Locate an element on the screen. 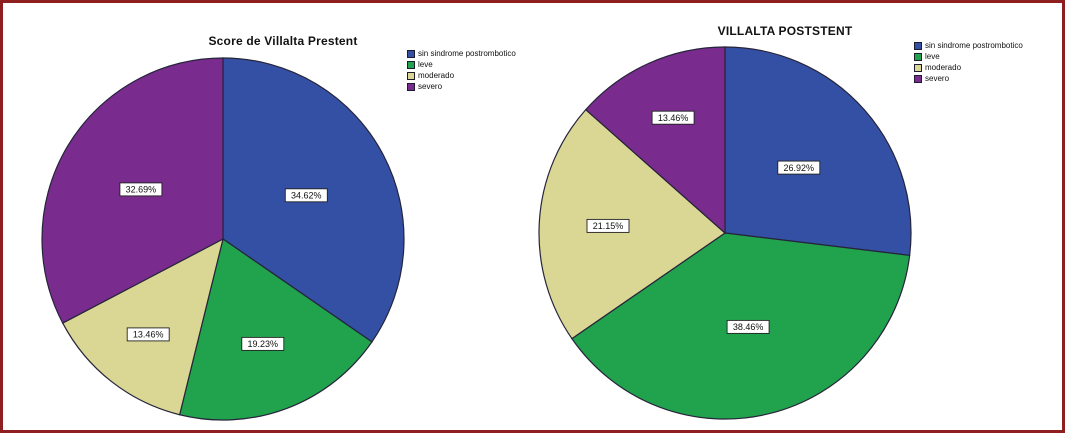 The image size is (1065, 433). chart-title-poststent: VILLALTA POSTSTENT is located at coordinates (785, 31).